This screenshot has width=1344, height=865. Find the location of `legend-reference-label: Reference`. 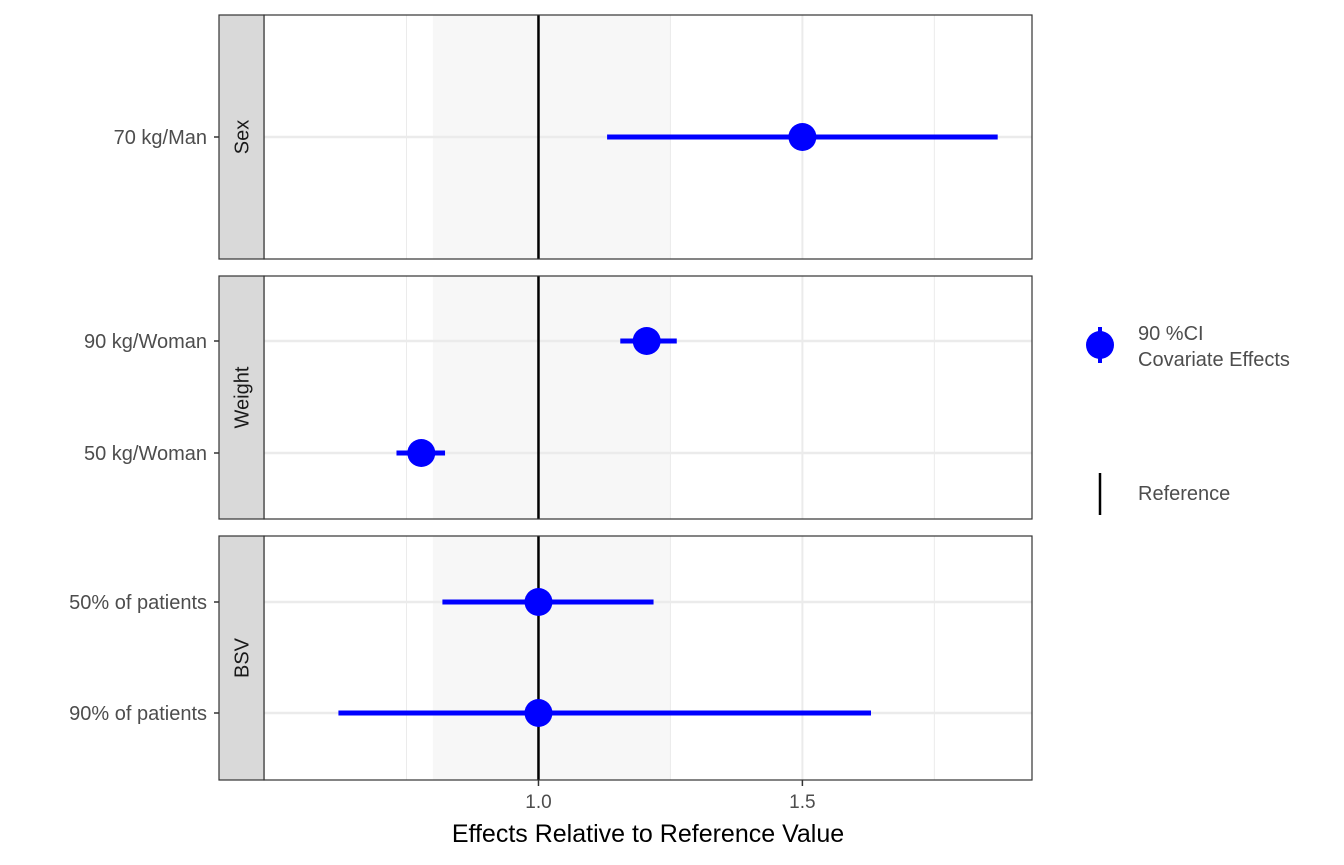

legend-reference-label: Reference is located at coordinates (1184, 494).